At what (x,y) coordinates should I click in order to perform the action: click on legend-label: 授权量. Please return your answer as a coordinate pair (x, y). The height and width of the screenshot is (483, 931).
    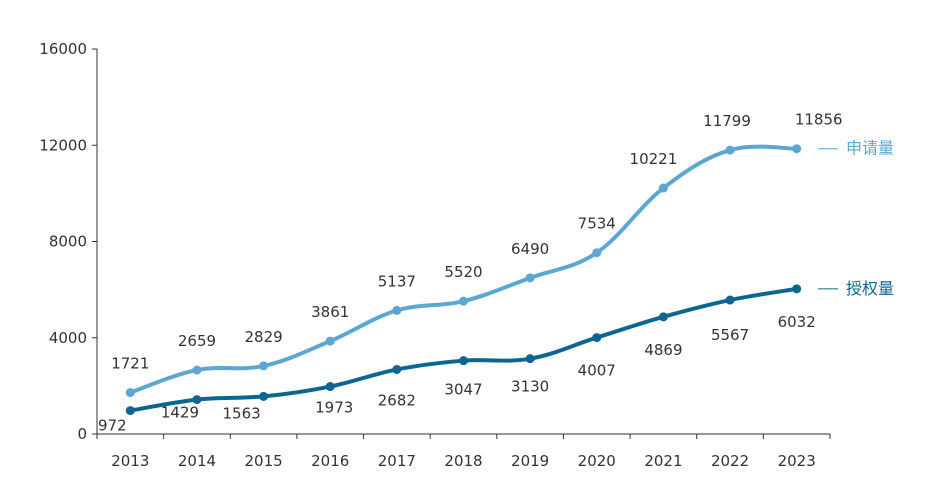
    Looking at the image, I should click on (870, 288).